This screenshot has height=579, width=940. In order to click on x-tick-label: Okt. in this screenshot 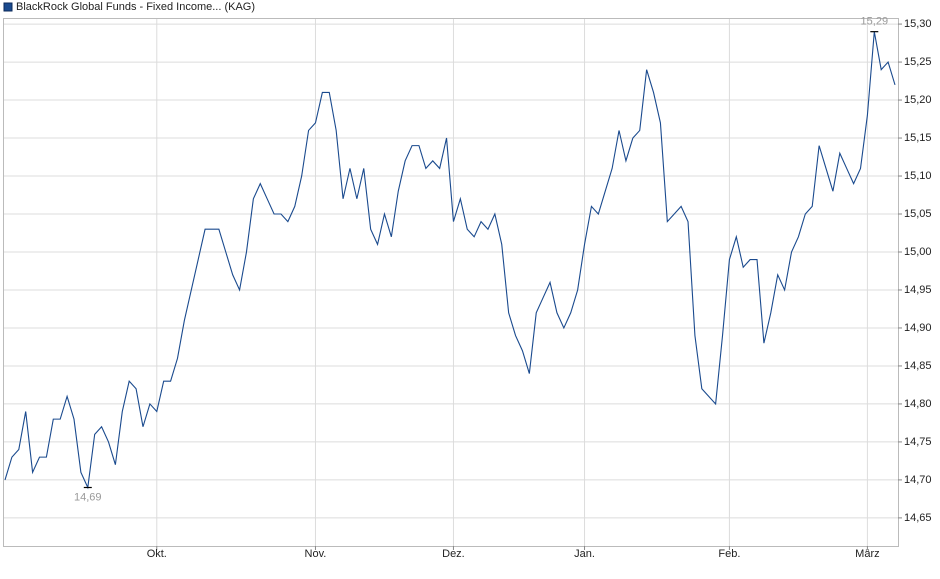, I will do `click(157, 554)`.